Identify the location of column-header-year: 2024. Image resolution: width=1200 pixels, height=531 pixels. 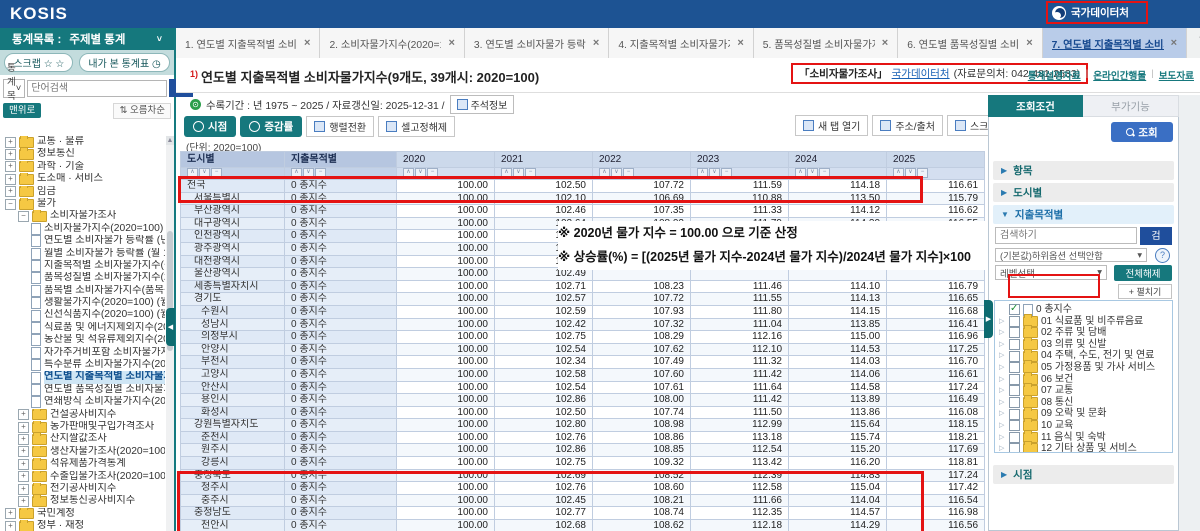
(837, 159).